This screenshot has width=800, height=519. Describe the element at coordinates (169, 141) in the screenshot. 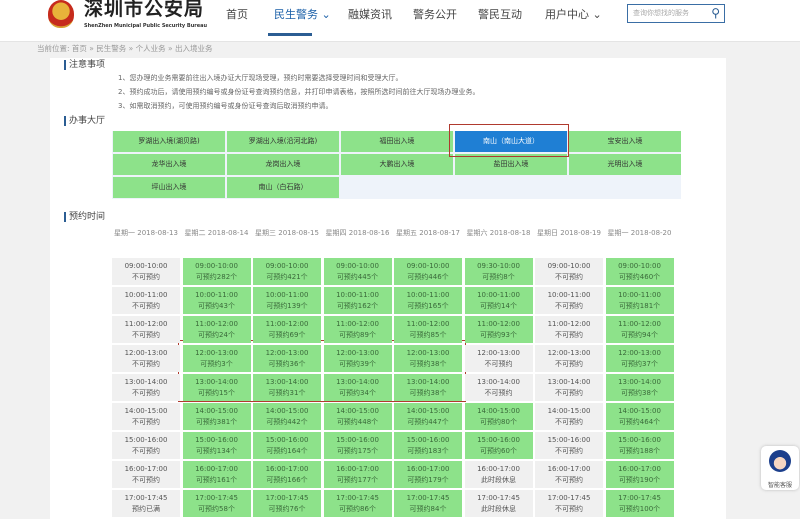

I see `hall-option: 罗湖出入境(湖贝路)` at that location.